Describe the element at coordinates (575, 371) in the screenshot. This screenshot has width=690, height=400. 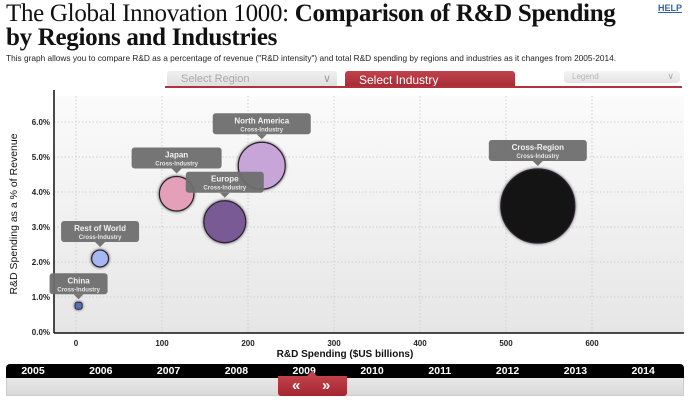
I see `timeline-year-2013: 2013` at that location.